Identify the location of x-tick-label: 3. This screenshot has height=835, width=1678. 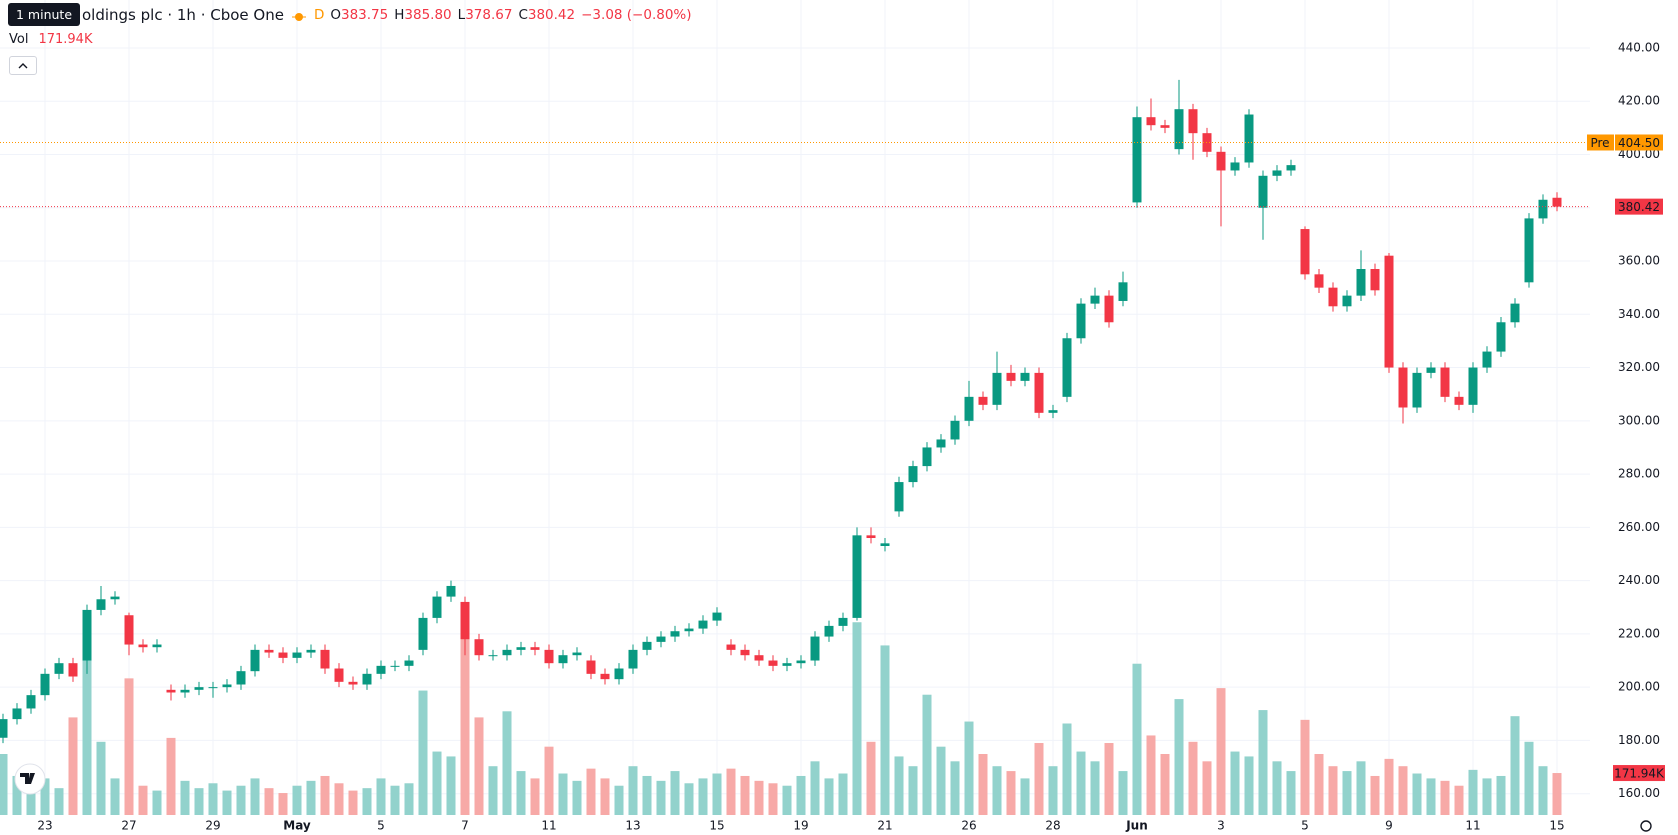
(1221, 826).